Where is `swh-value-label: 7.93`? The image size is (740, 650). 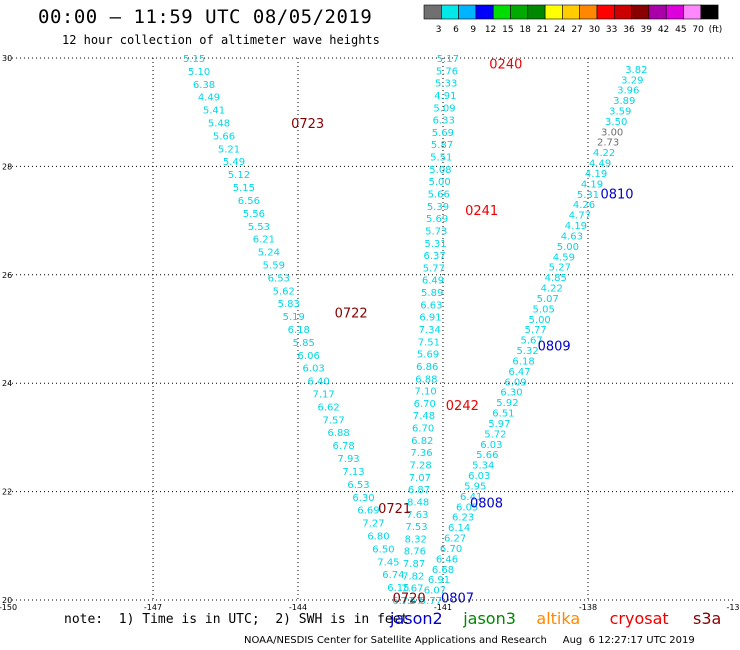 swh-value-label: 7.93 is located at coordinates (348, 459).